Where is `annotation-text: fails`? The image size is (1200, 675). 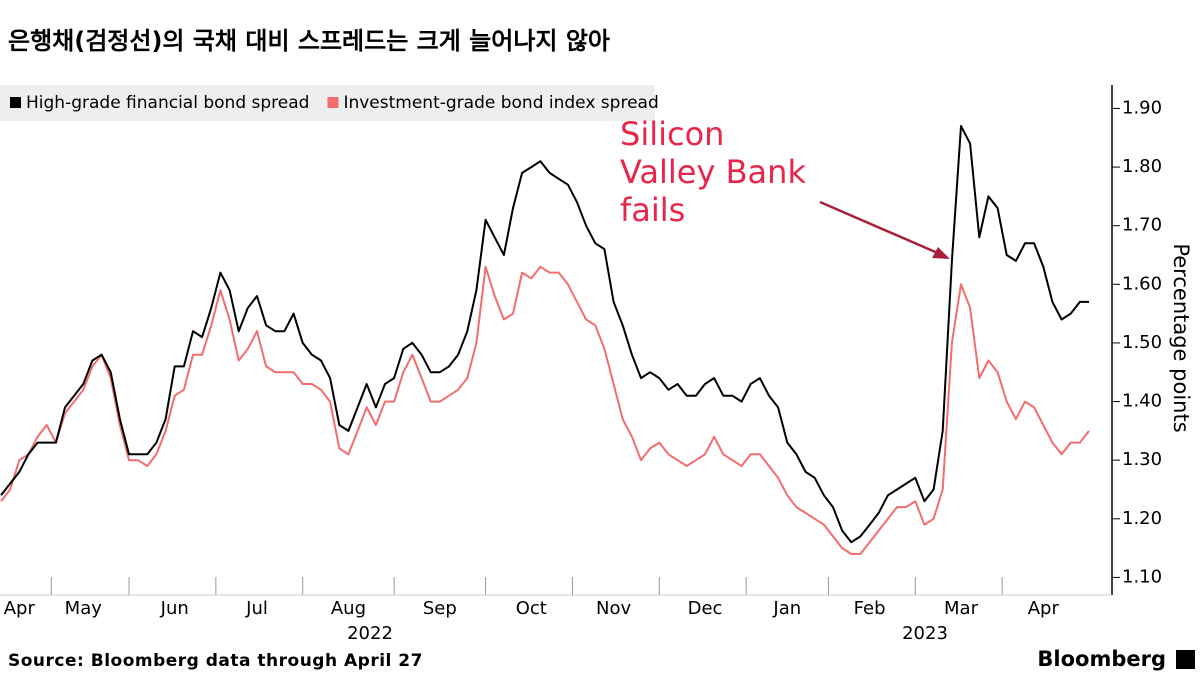
annotation-text: fails is located at coordinates (652, 210).